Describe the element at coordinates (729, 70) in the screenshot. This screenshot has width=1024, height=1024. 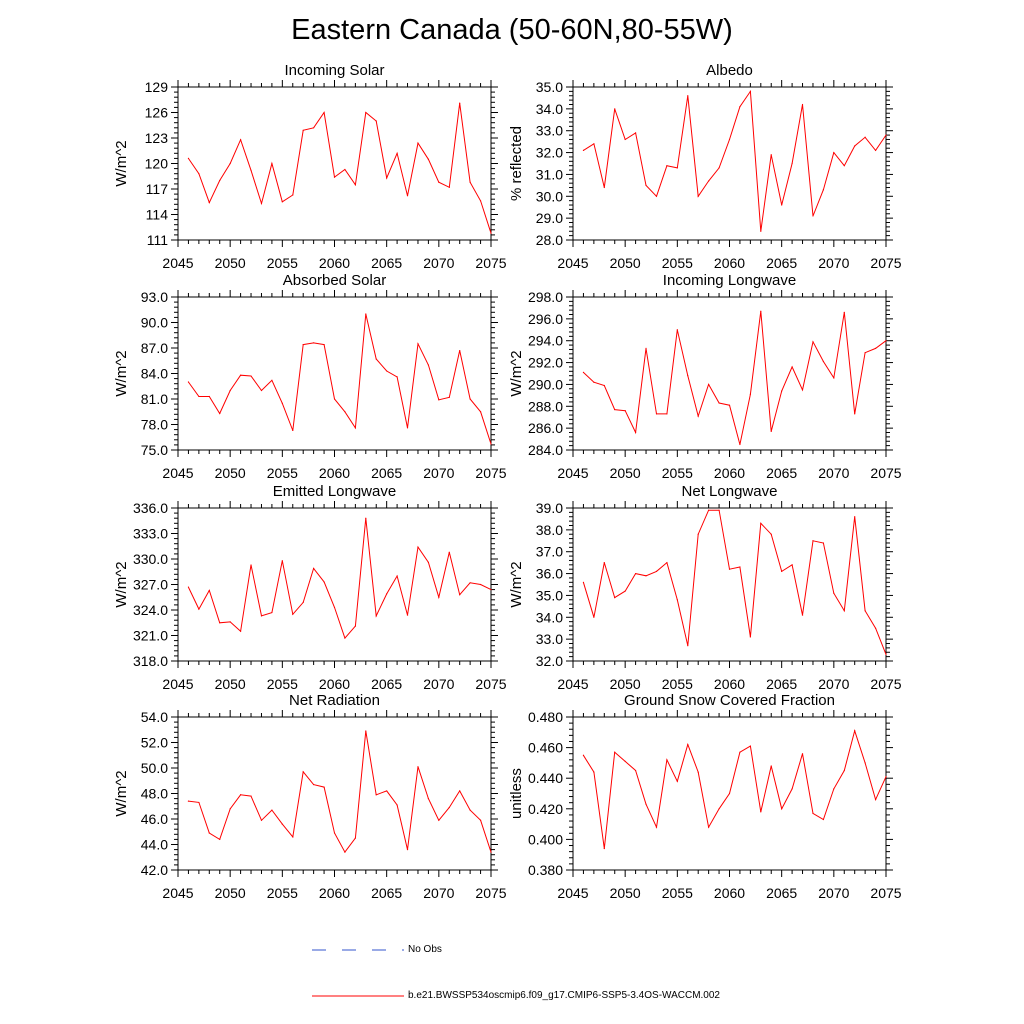
I see `albedo-title: Albedo` at that location.